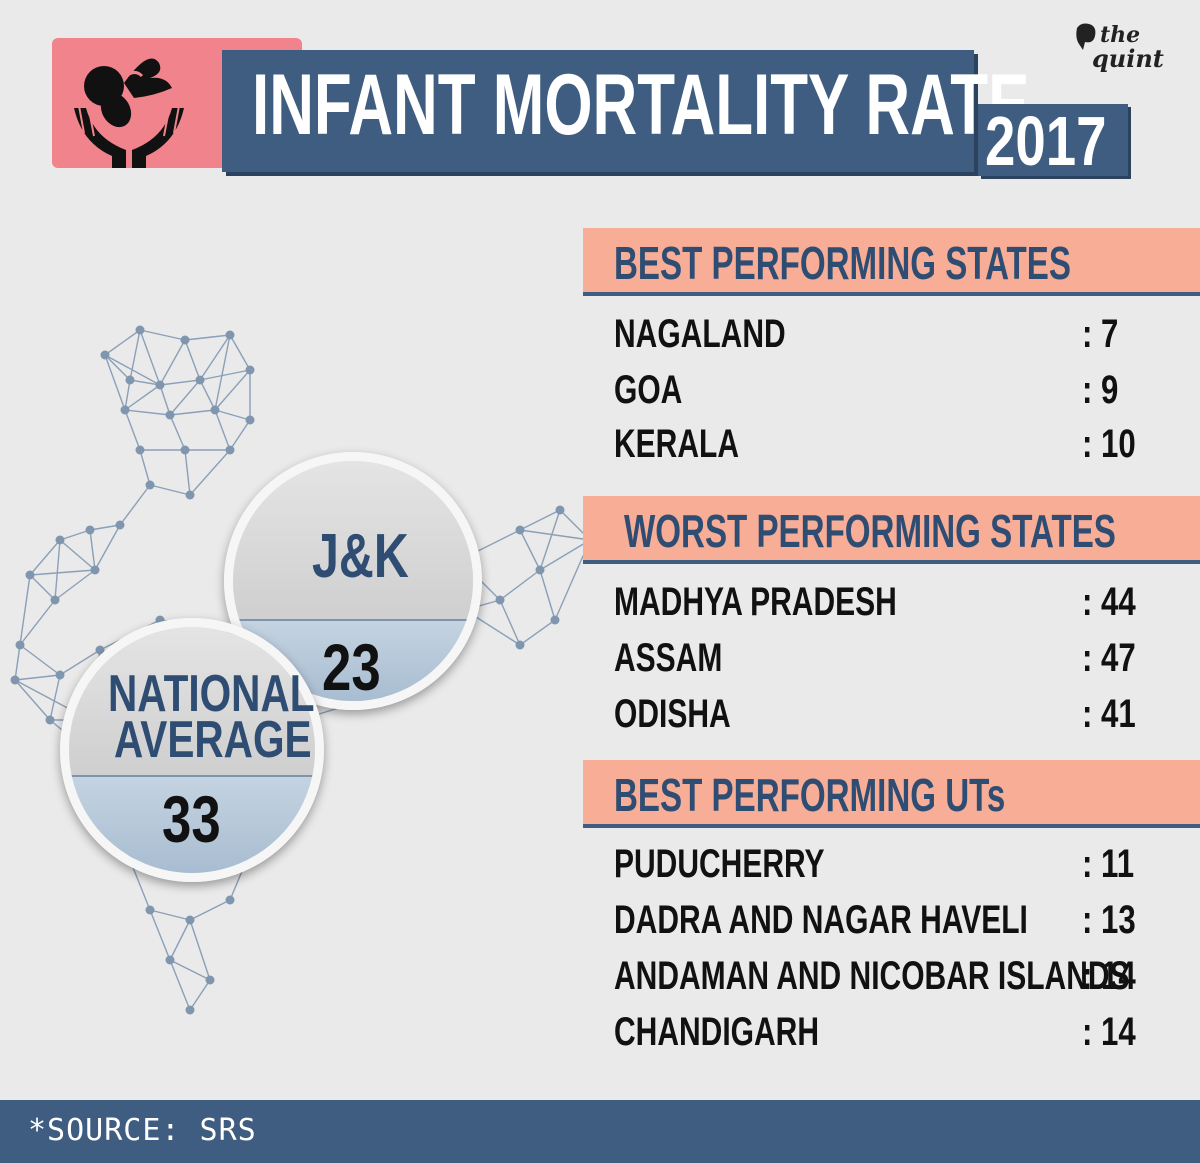  What do you see at coordinates (213, 740) in the screenshot?
I see `national-label-line2: AVERAGE` at bounding box center [213, 740].